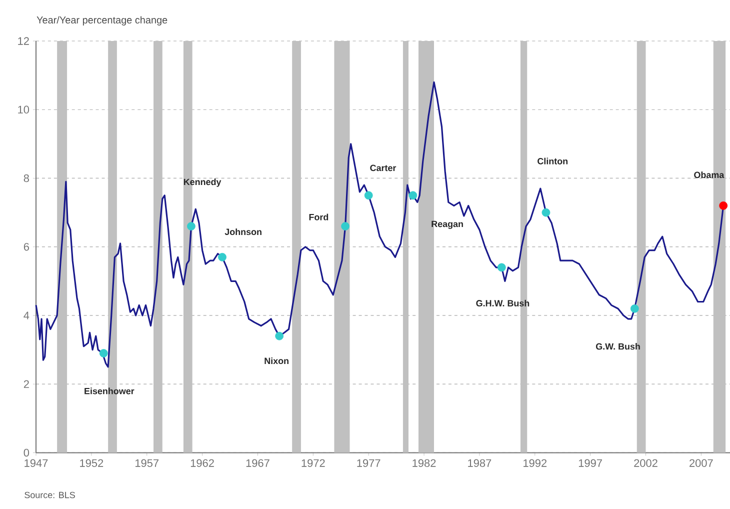  Describe the element at coordinates (535, 463) in the screenshot. I see `x-tick-label: 1992` at that location.